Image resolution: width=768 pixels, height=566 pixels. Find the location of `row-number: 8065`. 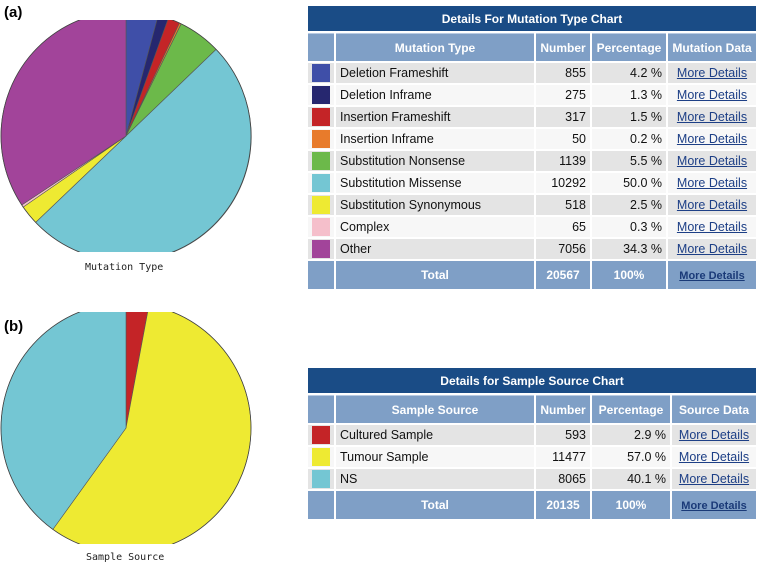

row-number: 8065 is located at coordinates (563, 479).